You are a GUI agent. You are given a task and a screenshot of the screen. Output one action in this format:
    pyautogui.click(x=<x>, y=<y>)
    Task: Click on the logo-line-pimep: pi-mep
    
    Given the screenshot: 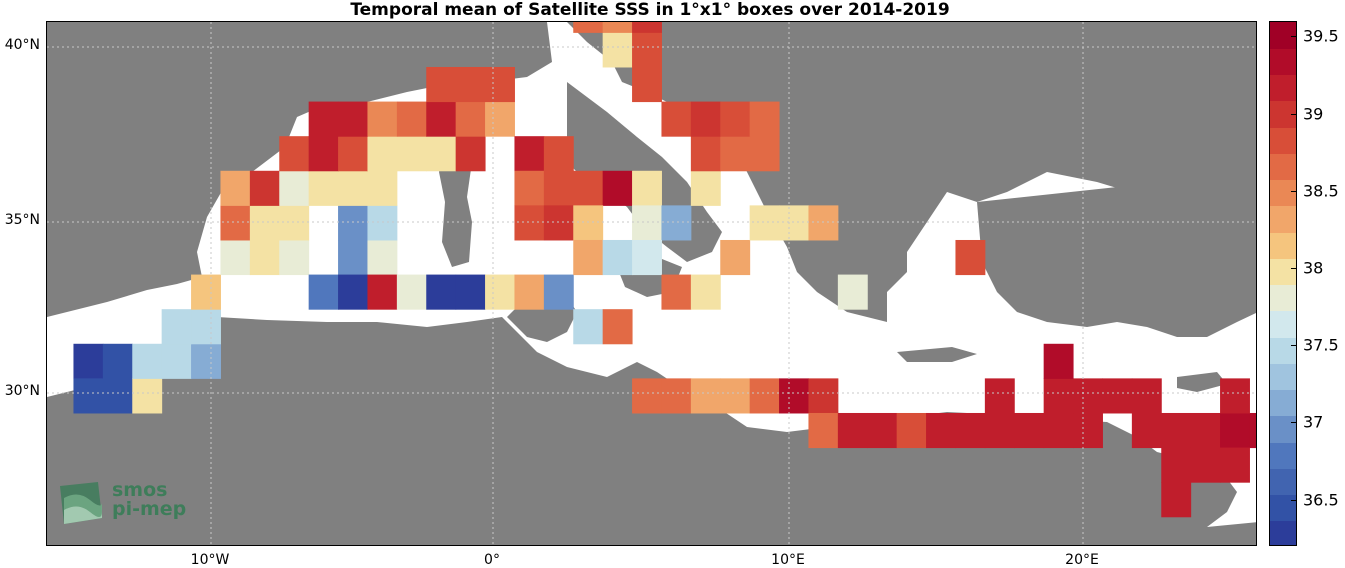 What is the action you would take?
    pyautogui.click(x=149, y=509)
    